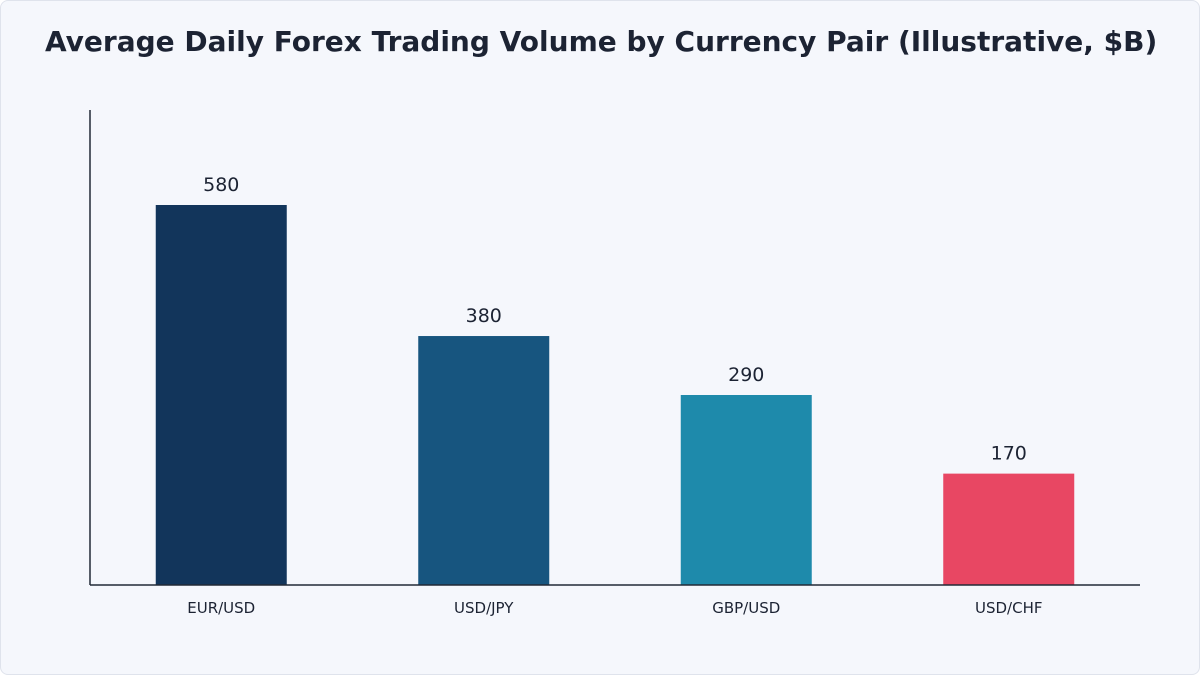  What do you see at coordinates (484, 460) in the screenshot?
I see `bar-usd-jpy` at bounding box center [484, 460].